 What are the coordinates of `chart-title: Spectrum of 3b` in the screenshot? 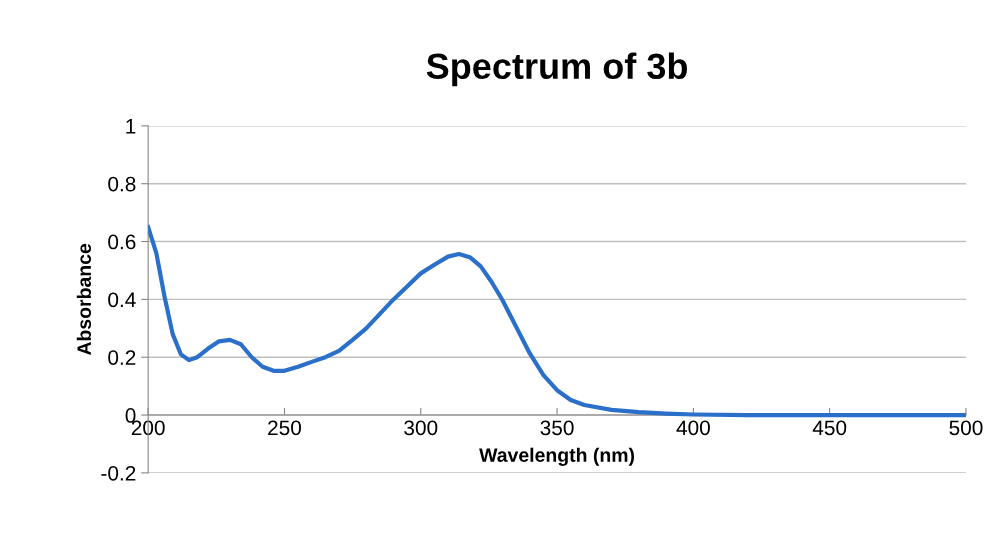 It's located at (557, 69).